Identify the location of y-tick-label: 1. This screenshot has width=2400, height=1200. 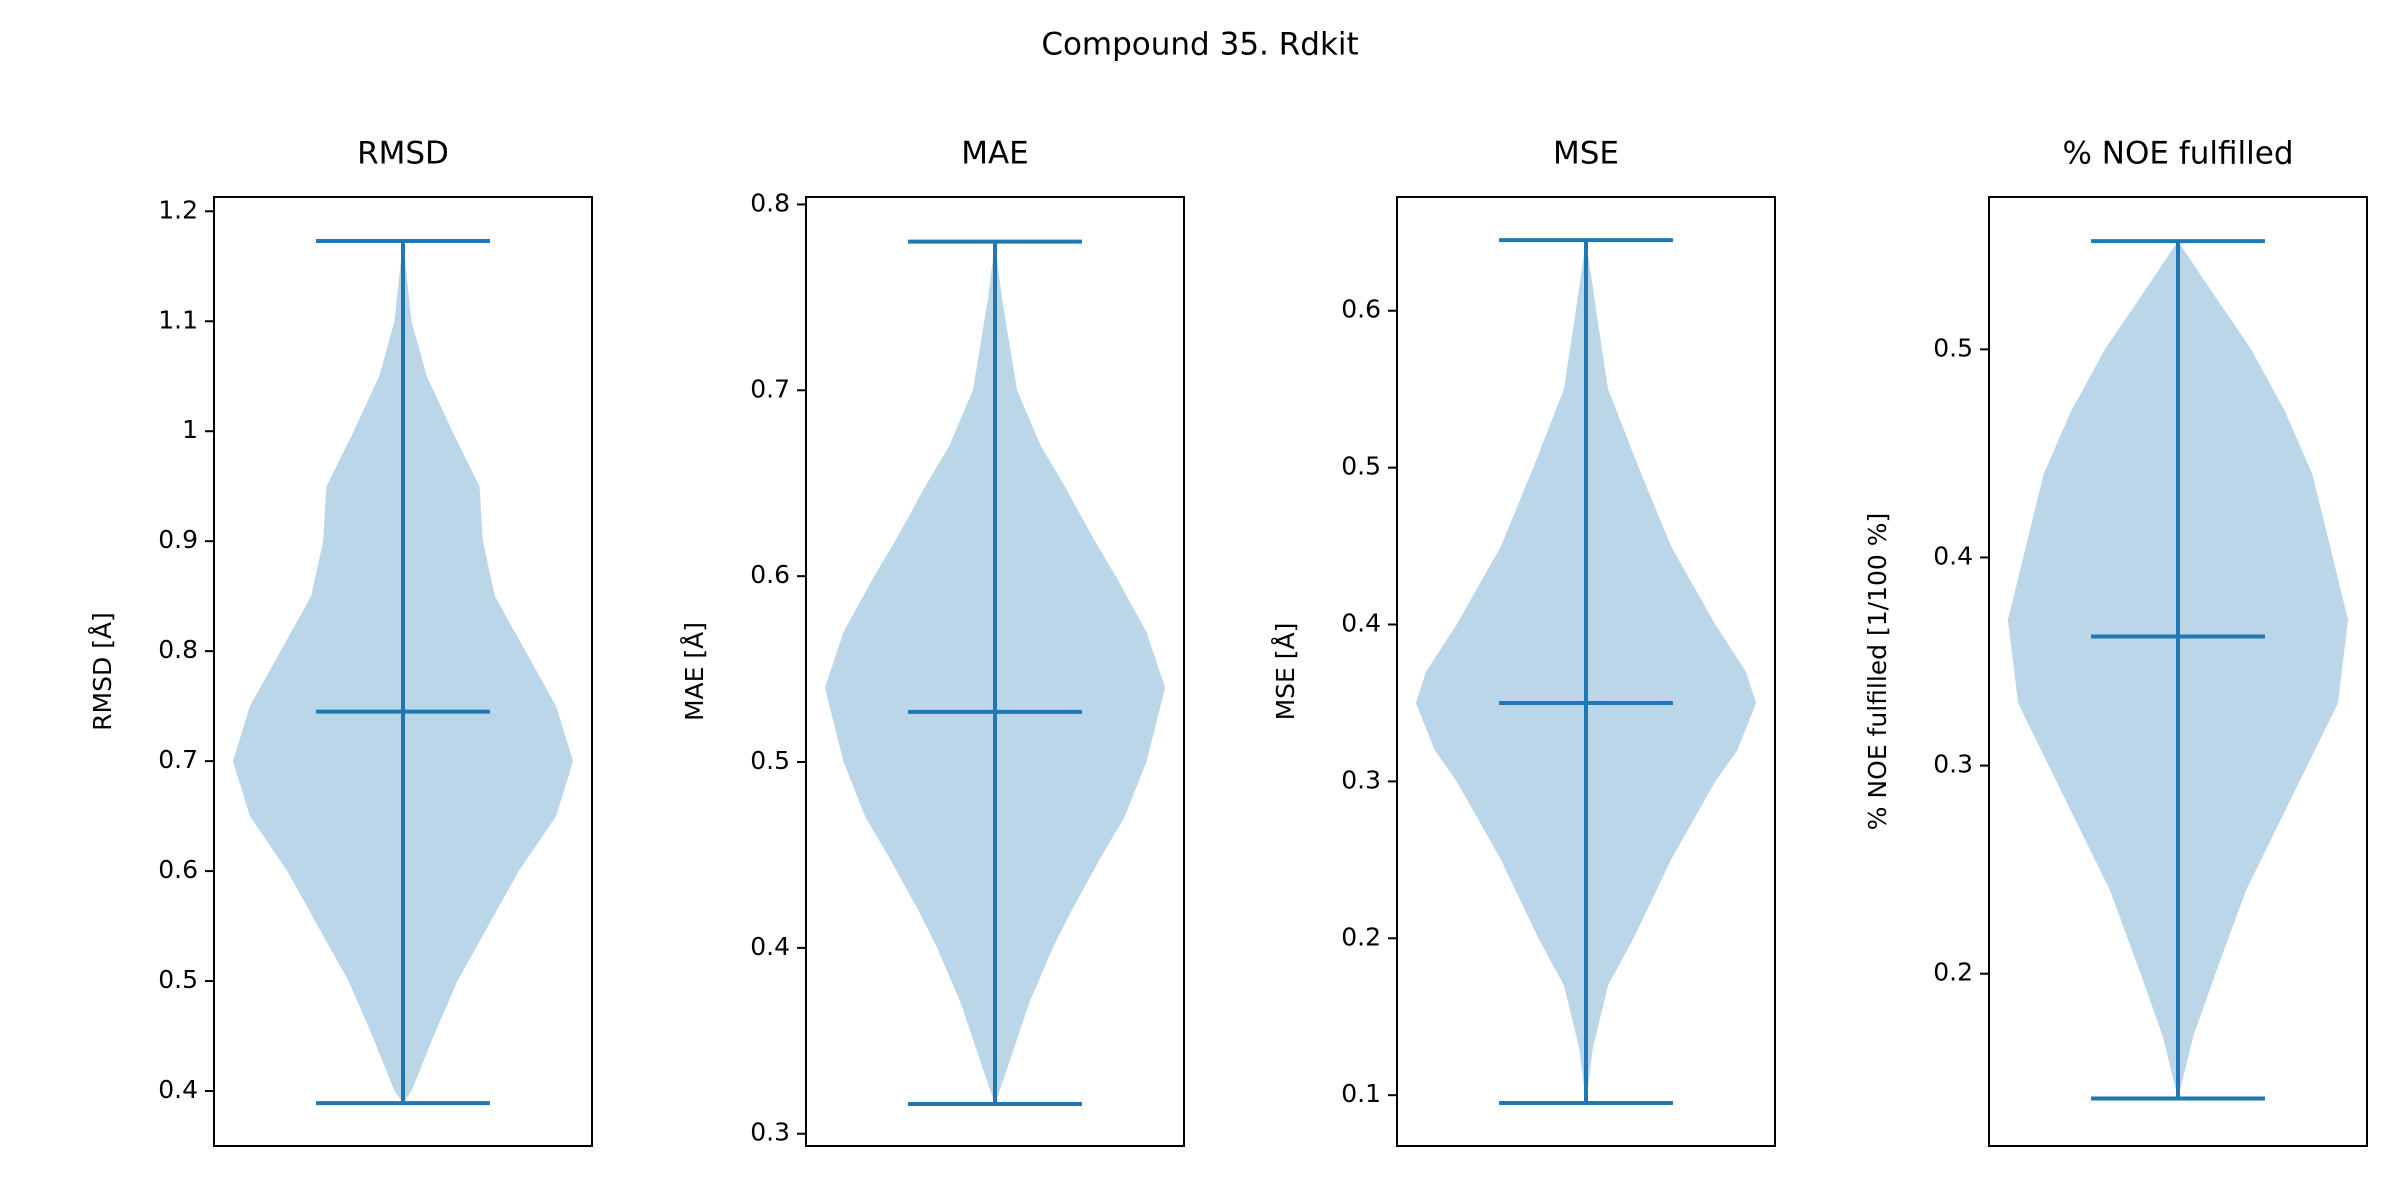
(190, 429).